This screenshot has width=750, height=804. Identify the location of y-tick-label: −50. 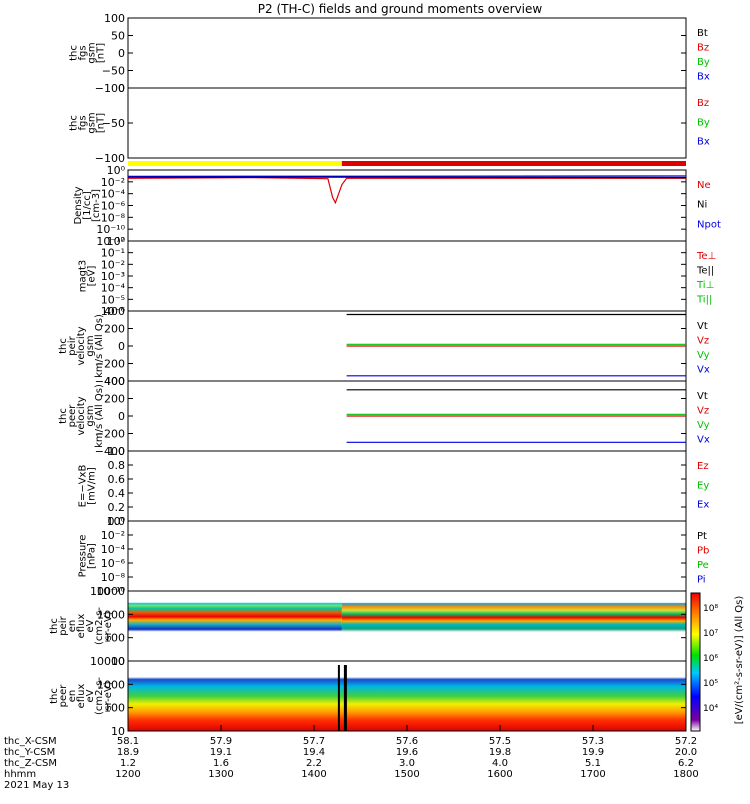
(113, 71).